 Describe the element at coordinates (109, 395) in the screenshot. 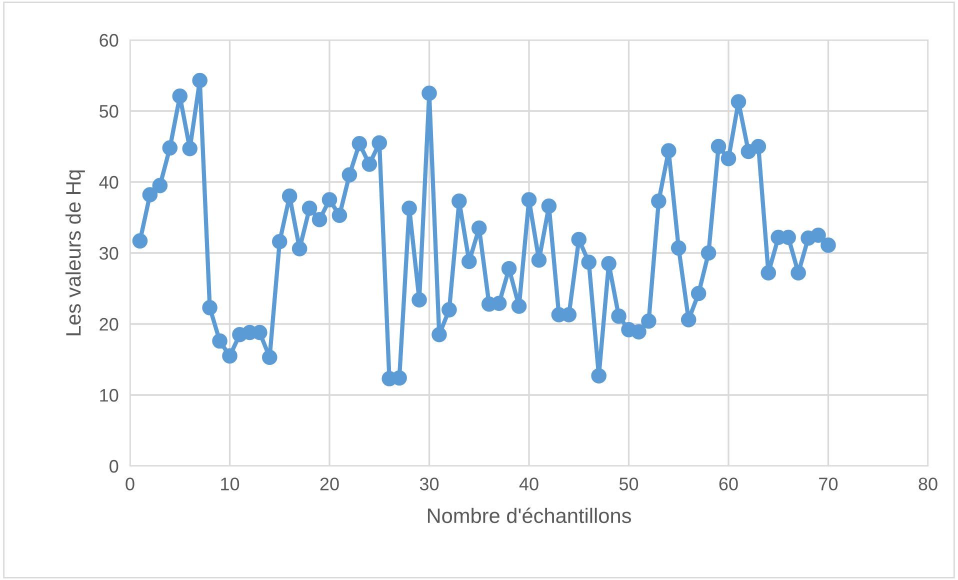

I see `y-tick-label: 10` at that location.